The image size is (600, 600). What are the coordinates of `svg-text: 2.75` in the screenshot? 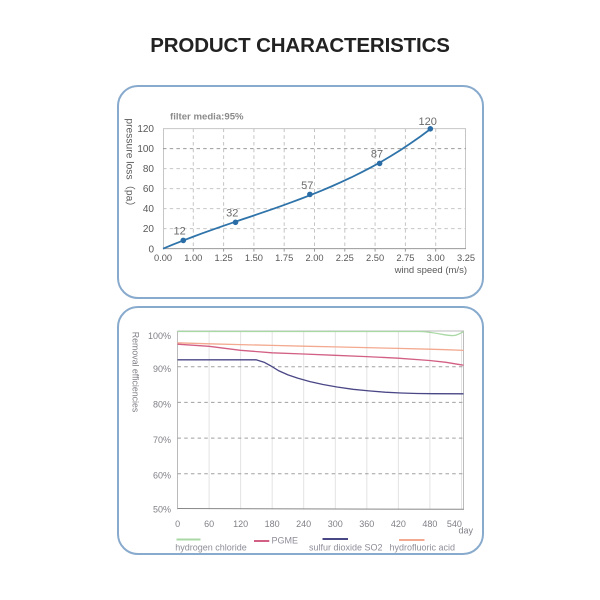 It's located at (405, 258).